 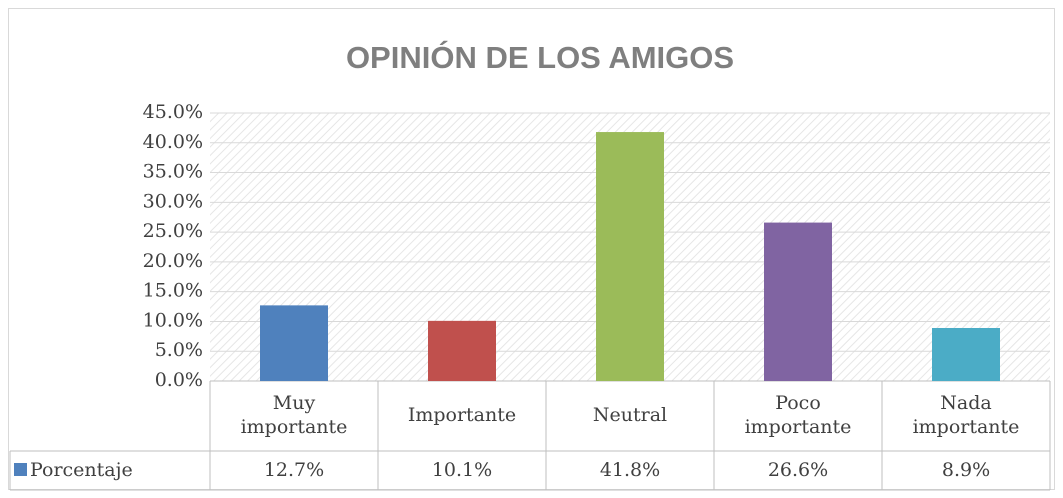 I want to click on x-tick-label: Nada importante, so click(x=966, y=415).